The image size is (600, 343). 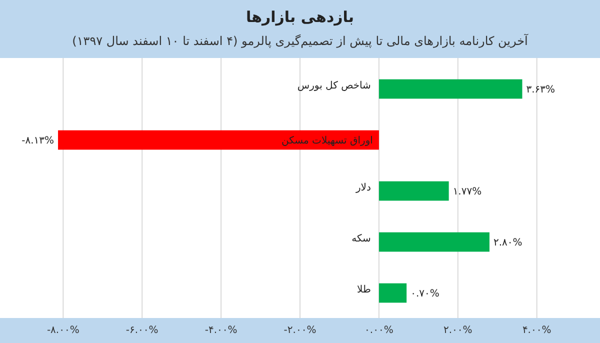 I want to click on y-tick-label: سکه, so click(x=361, y=238).